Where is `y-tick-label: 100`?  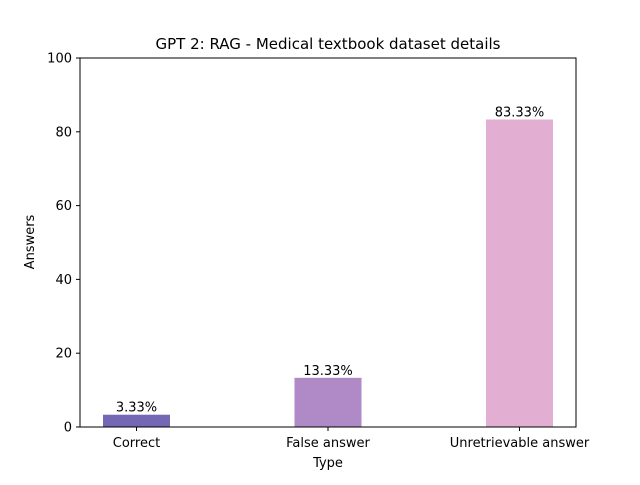 y-tick-label: 100 is located at coordinates (59, 59).